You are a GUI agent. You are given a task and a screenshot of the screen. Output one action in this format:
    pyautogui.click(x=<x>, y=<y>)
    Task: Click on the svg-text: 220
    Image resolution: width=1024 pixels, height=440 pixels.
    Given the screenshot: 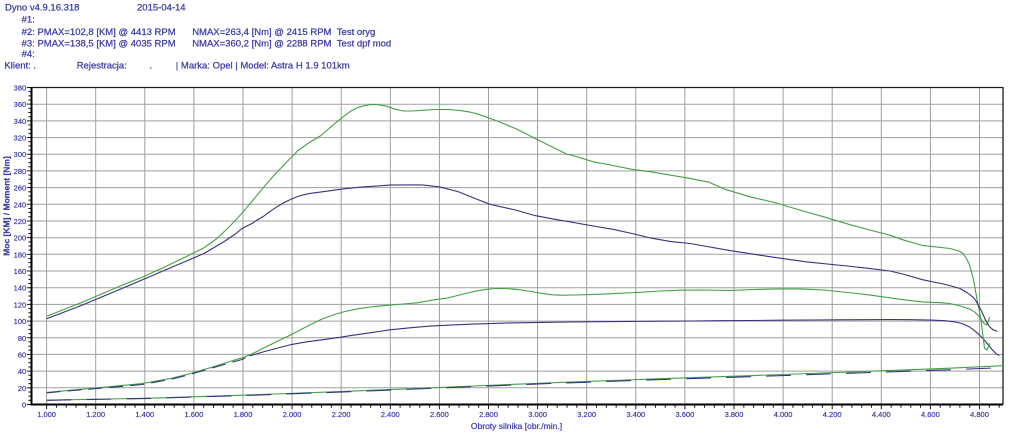 What is the action you would take?
    pyautogui.click(x=20, y=221)
    